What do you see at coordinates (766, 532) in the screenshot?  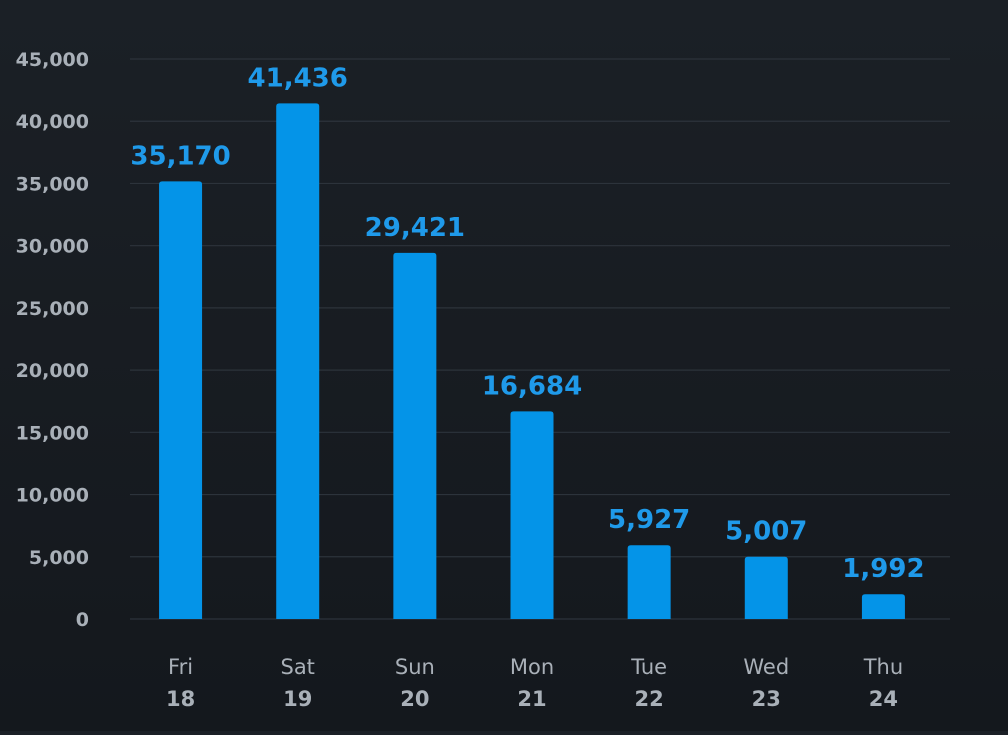 I see `value-label: 5,007` at bounding box center [766, 532].